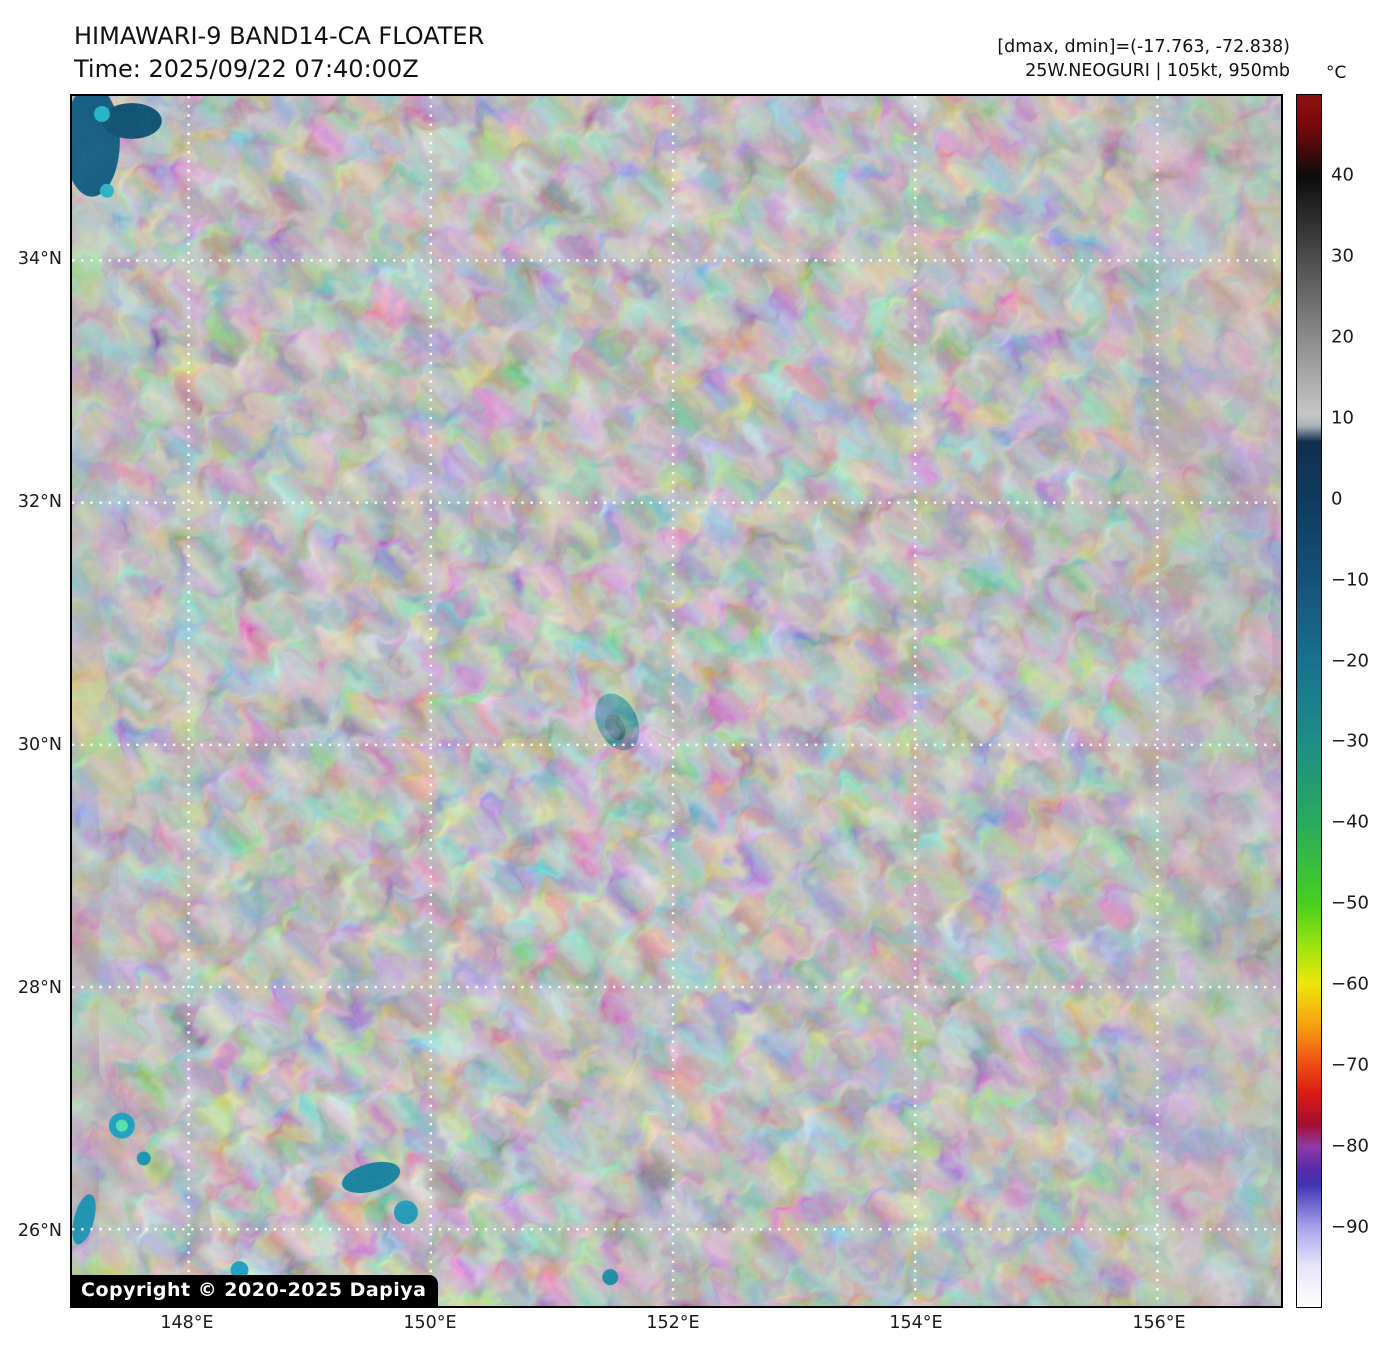 The width and height of the screenshot is (1390, 1359). I want to click on colorbar-tick-m20: −20, so click(1350, 661).